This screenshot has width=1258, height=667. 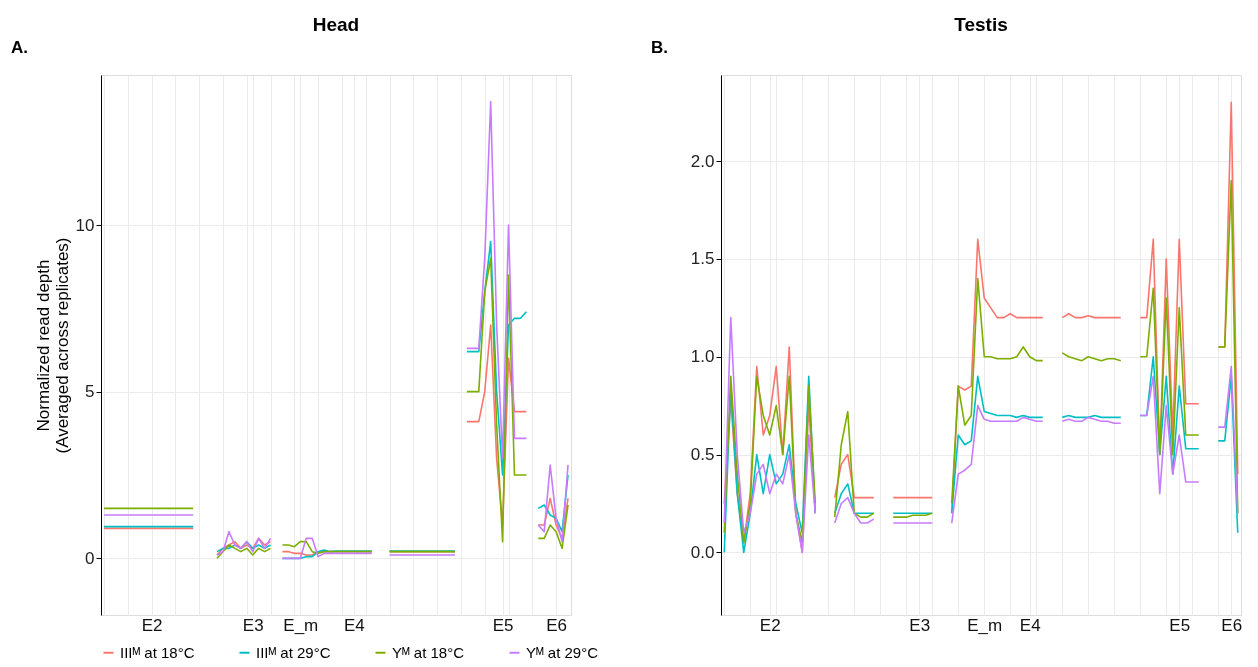 I want to click on y-axis-title: Normalized read depth (Averaged across replicates), so click(x=52, y=345).